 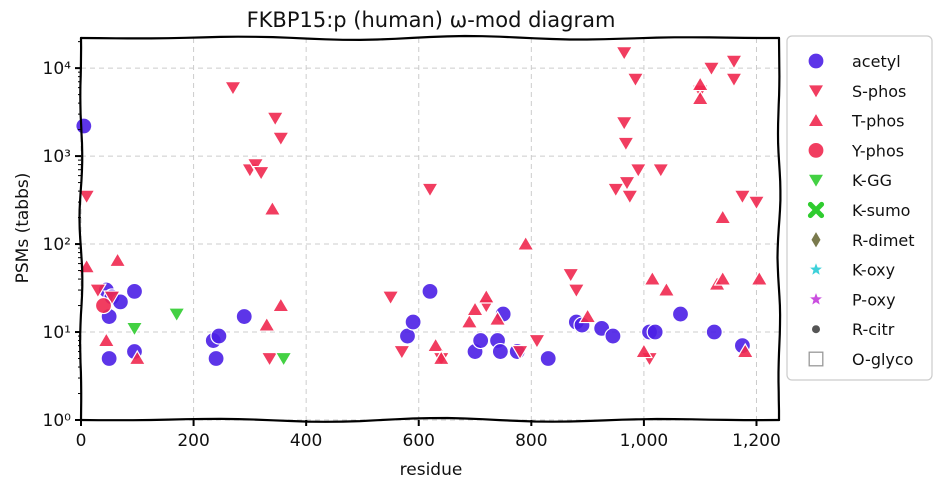 What do you see at coordinates (779, 229) in the screenshot?
I see `frame-right` at bounding box center [779, 229].